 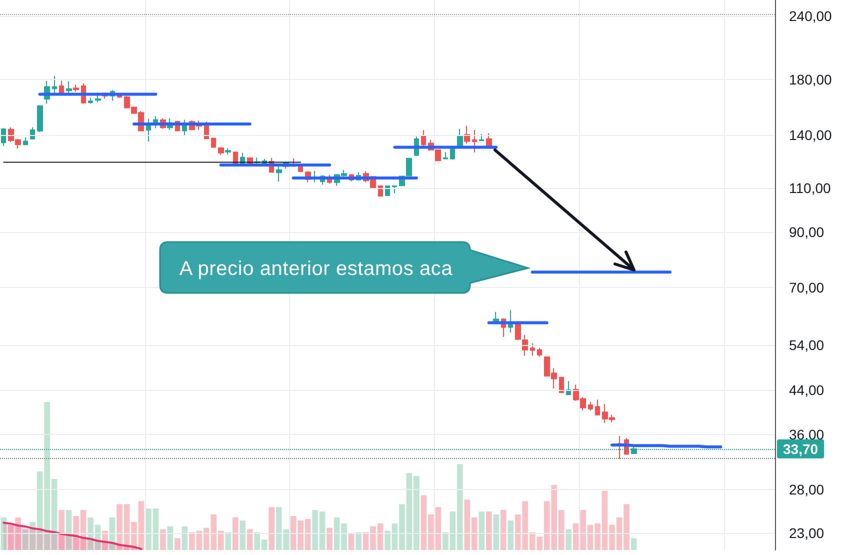 I want to click on y-tick-label: 28,00, so click(x=806, y=490).